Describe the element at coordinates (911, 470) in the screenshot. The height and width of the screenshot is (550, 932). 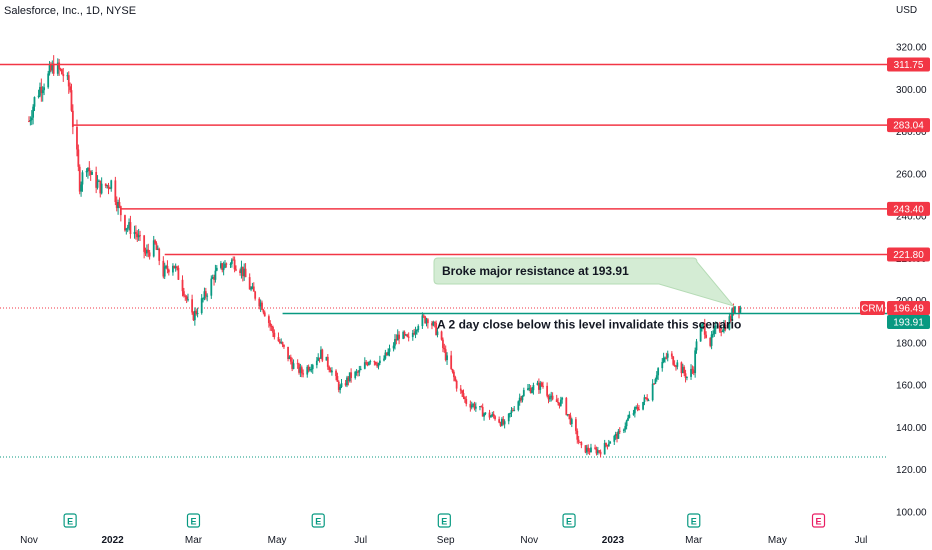
I see `y-tick-label: 120.00` at that location.